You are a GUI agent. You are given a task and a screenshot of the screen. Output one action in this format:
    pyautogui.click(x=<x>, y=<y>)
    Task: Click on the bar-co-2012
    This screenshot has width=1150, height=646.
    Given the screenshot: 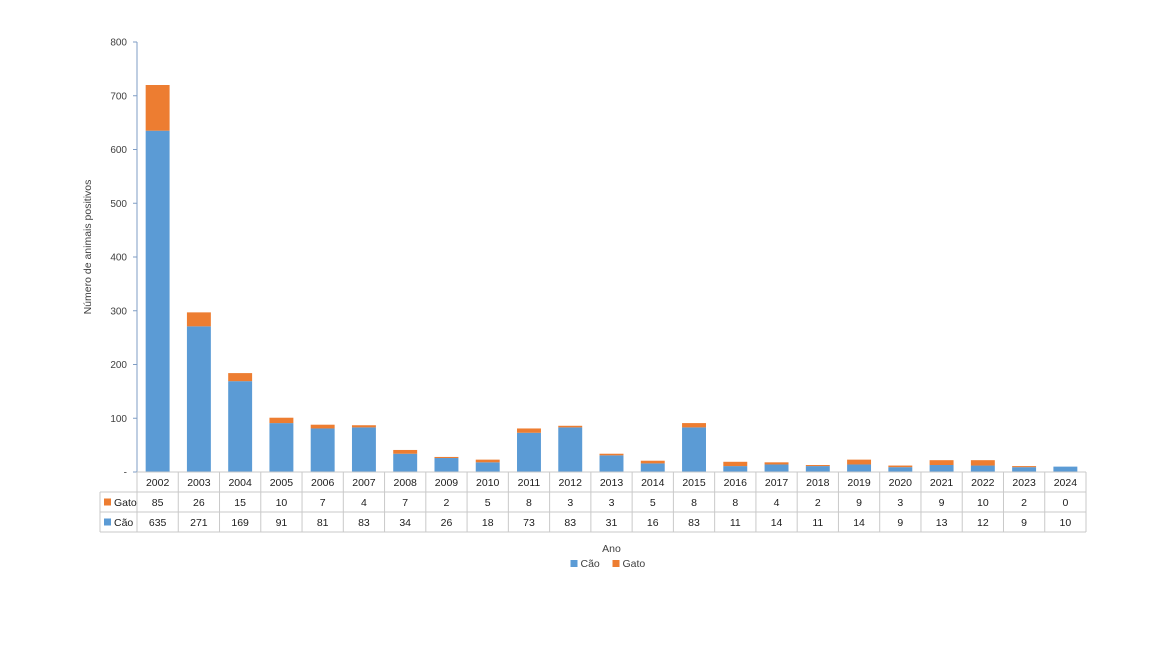 What is the action you would take?
    pyautogui.click(x=570, y=449)
    